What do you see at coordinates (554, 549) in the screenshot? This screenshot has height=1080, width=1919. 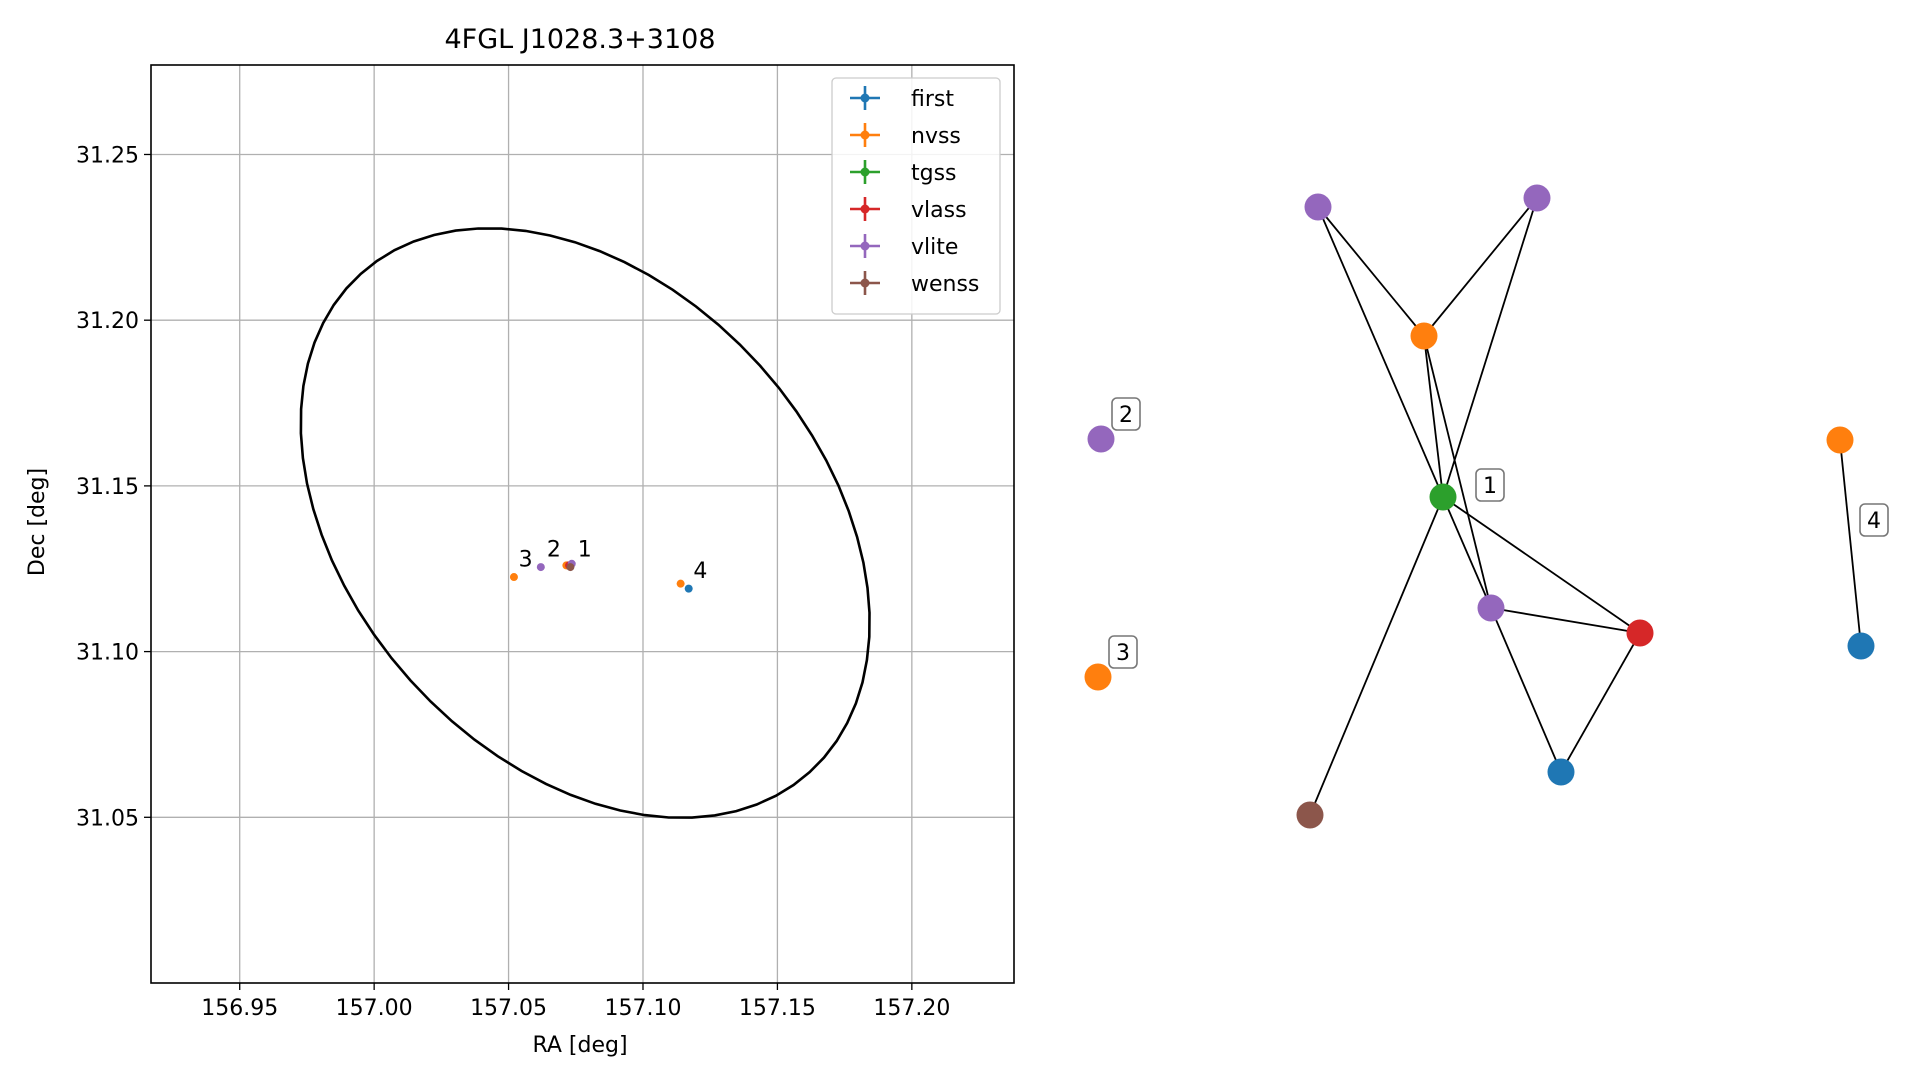 I see `annotation-label: 2` at bounding box center [554, 549].